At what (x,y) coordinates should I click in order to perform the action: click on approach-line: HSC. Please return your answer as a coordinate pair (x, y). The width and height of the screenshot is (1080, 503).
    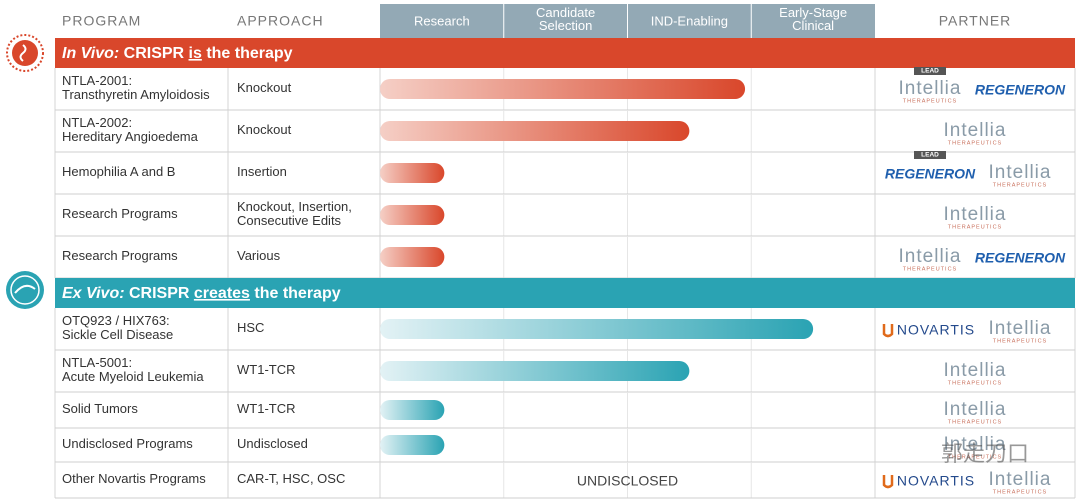
    Looking at the image, I should click on (250, 327).